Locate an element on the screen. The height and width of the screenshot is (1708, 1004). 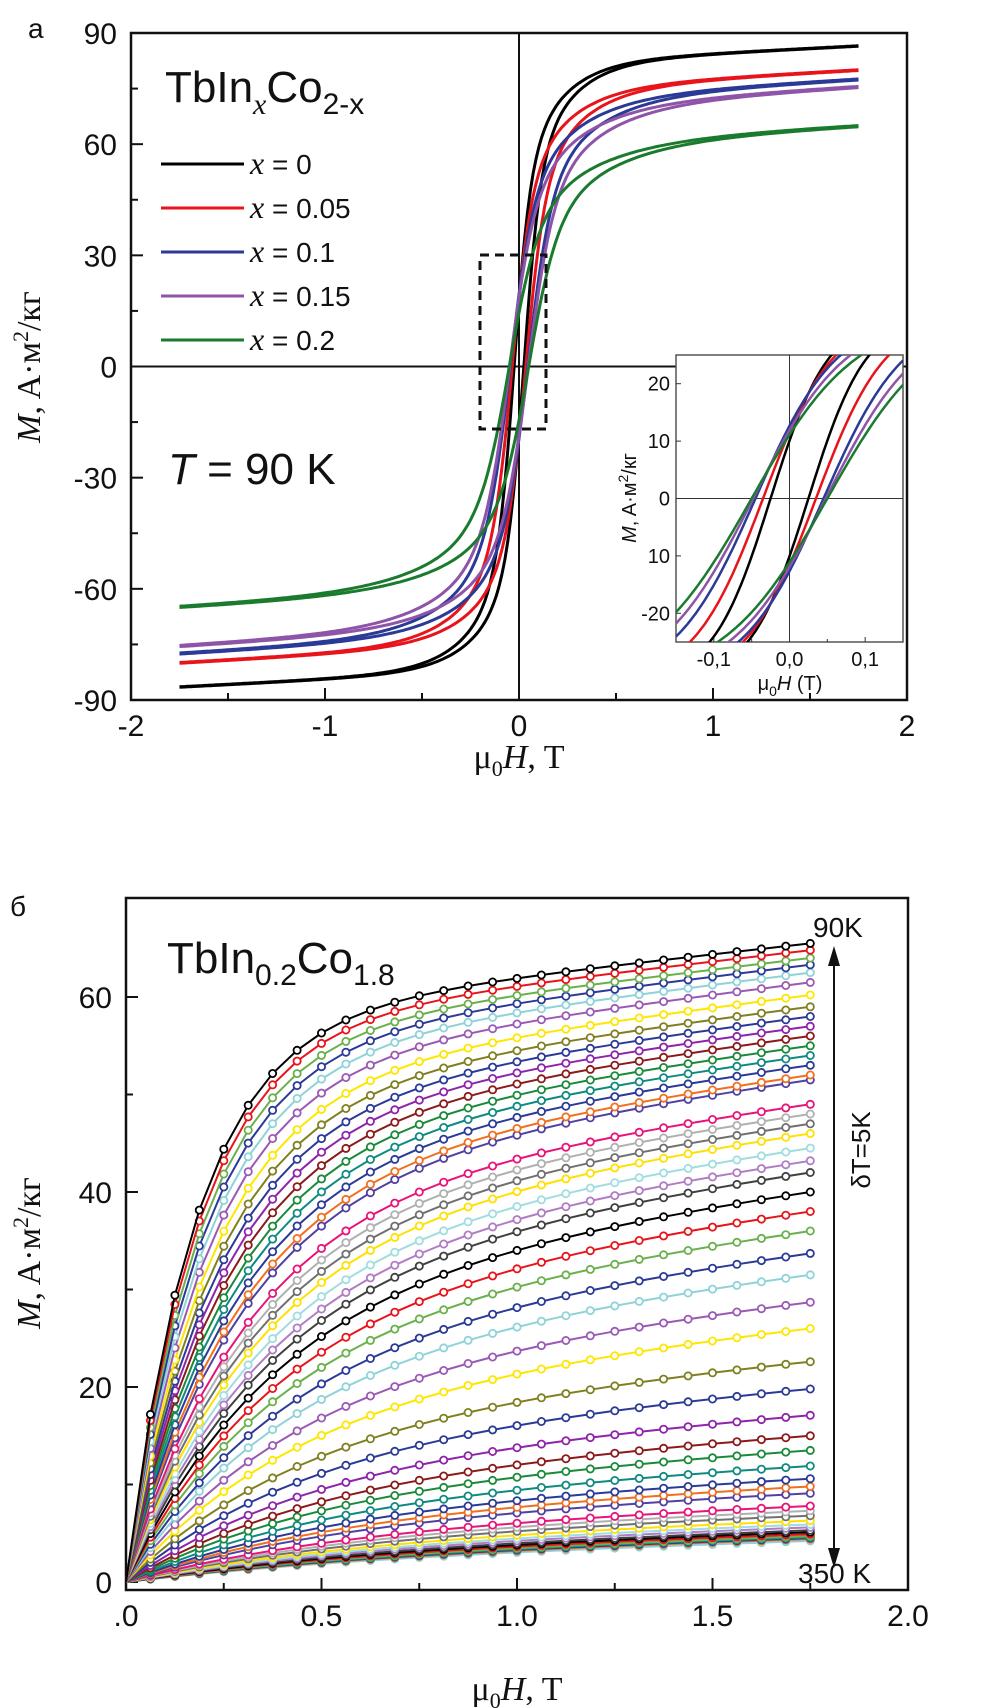
title-b: TbIn0.2Co1.8 is located at coordinates (281, 963).